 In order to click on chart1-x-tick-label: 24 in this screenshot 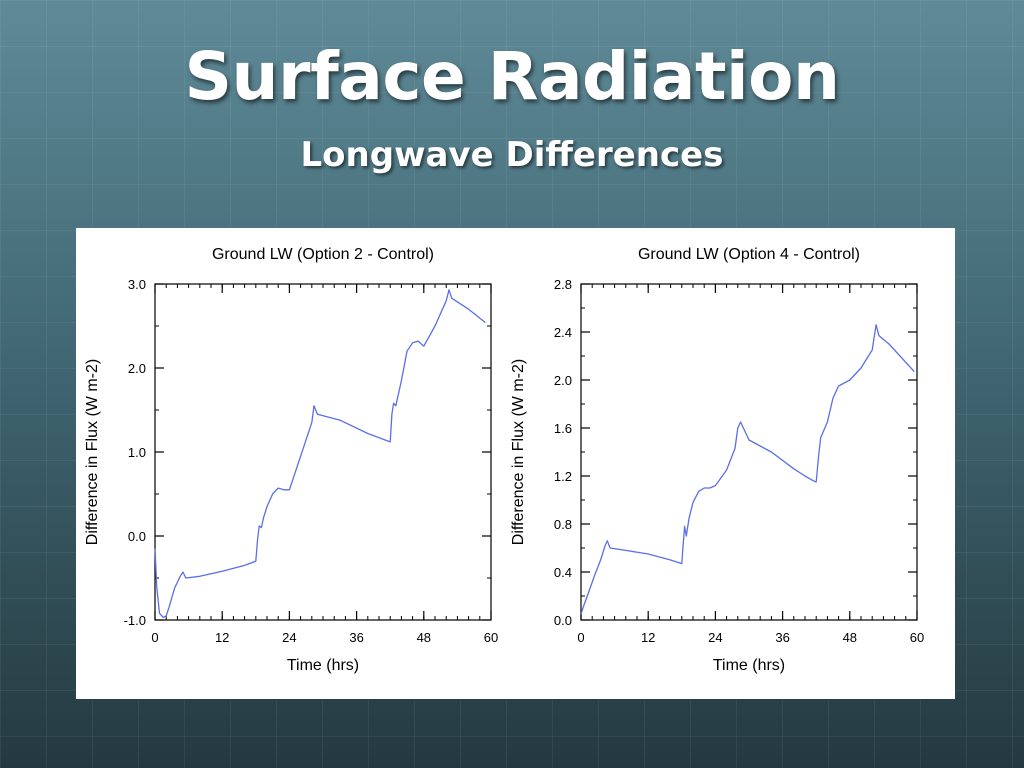, I will do `click(289, 637)`.